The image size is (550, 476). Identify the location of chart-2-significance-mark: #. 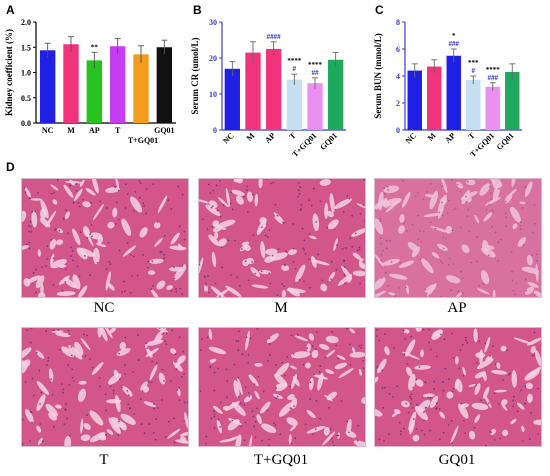
(295, 69).